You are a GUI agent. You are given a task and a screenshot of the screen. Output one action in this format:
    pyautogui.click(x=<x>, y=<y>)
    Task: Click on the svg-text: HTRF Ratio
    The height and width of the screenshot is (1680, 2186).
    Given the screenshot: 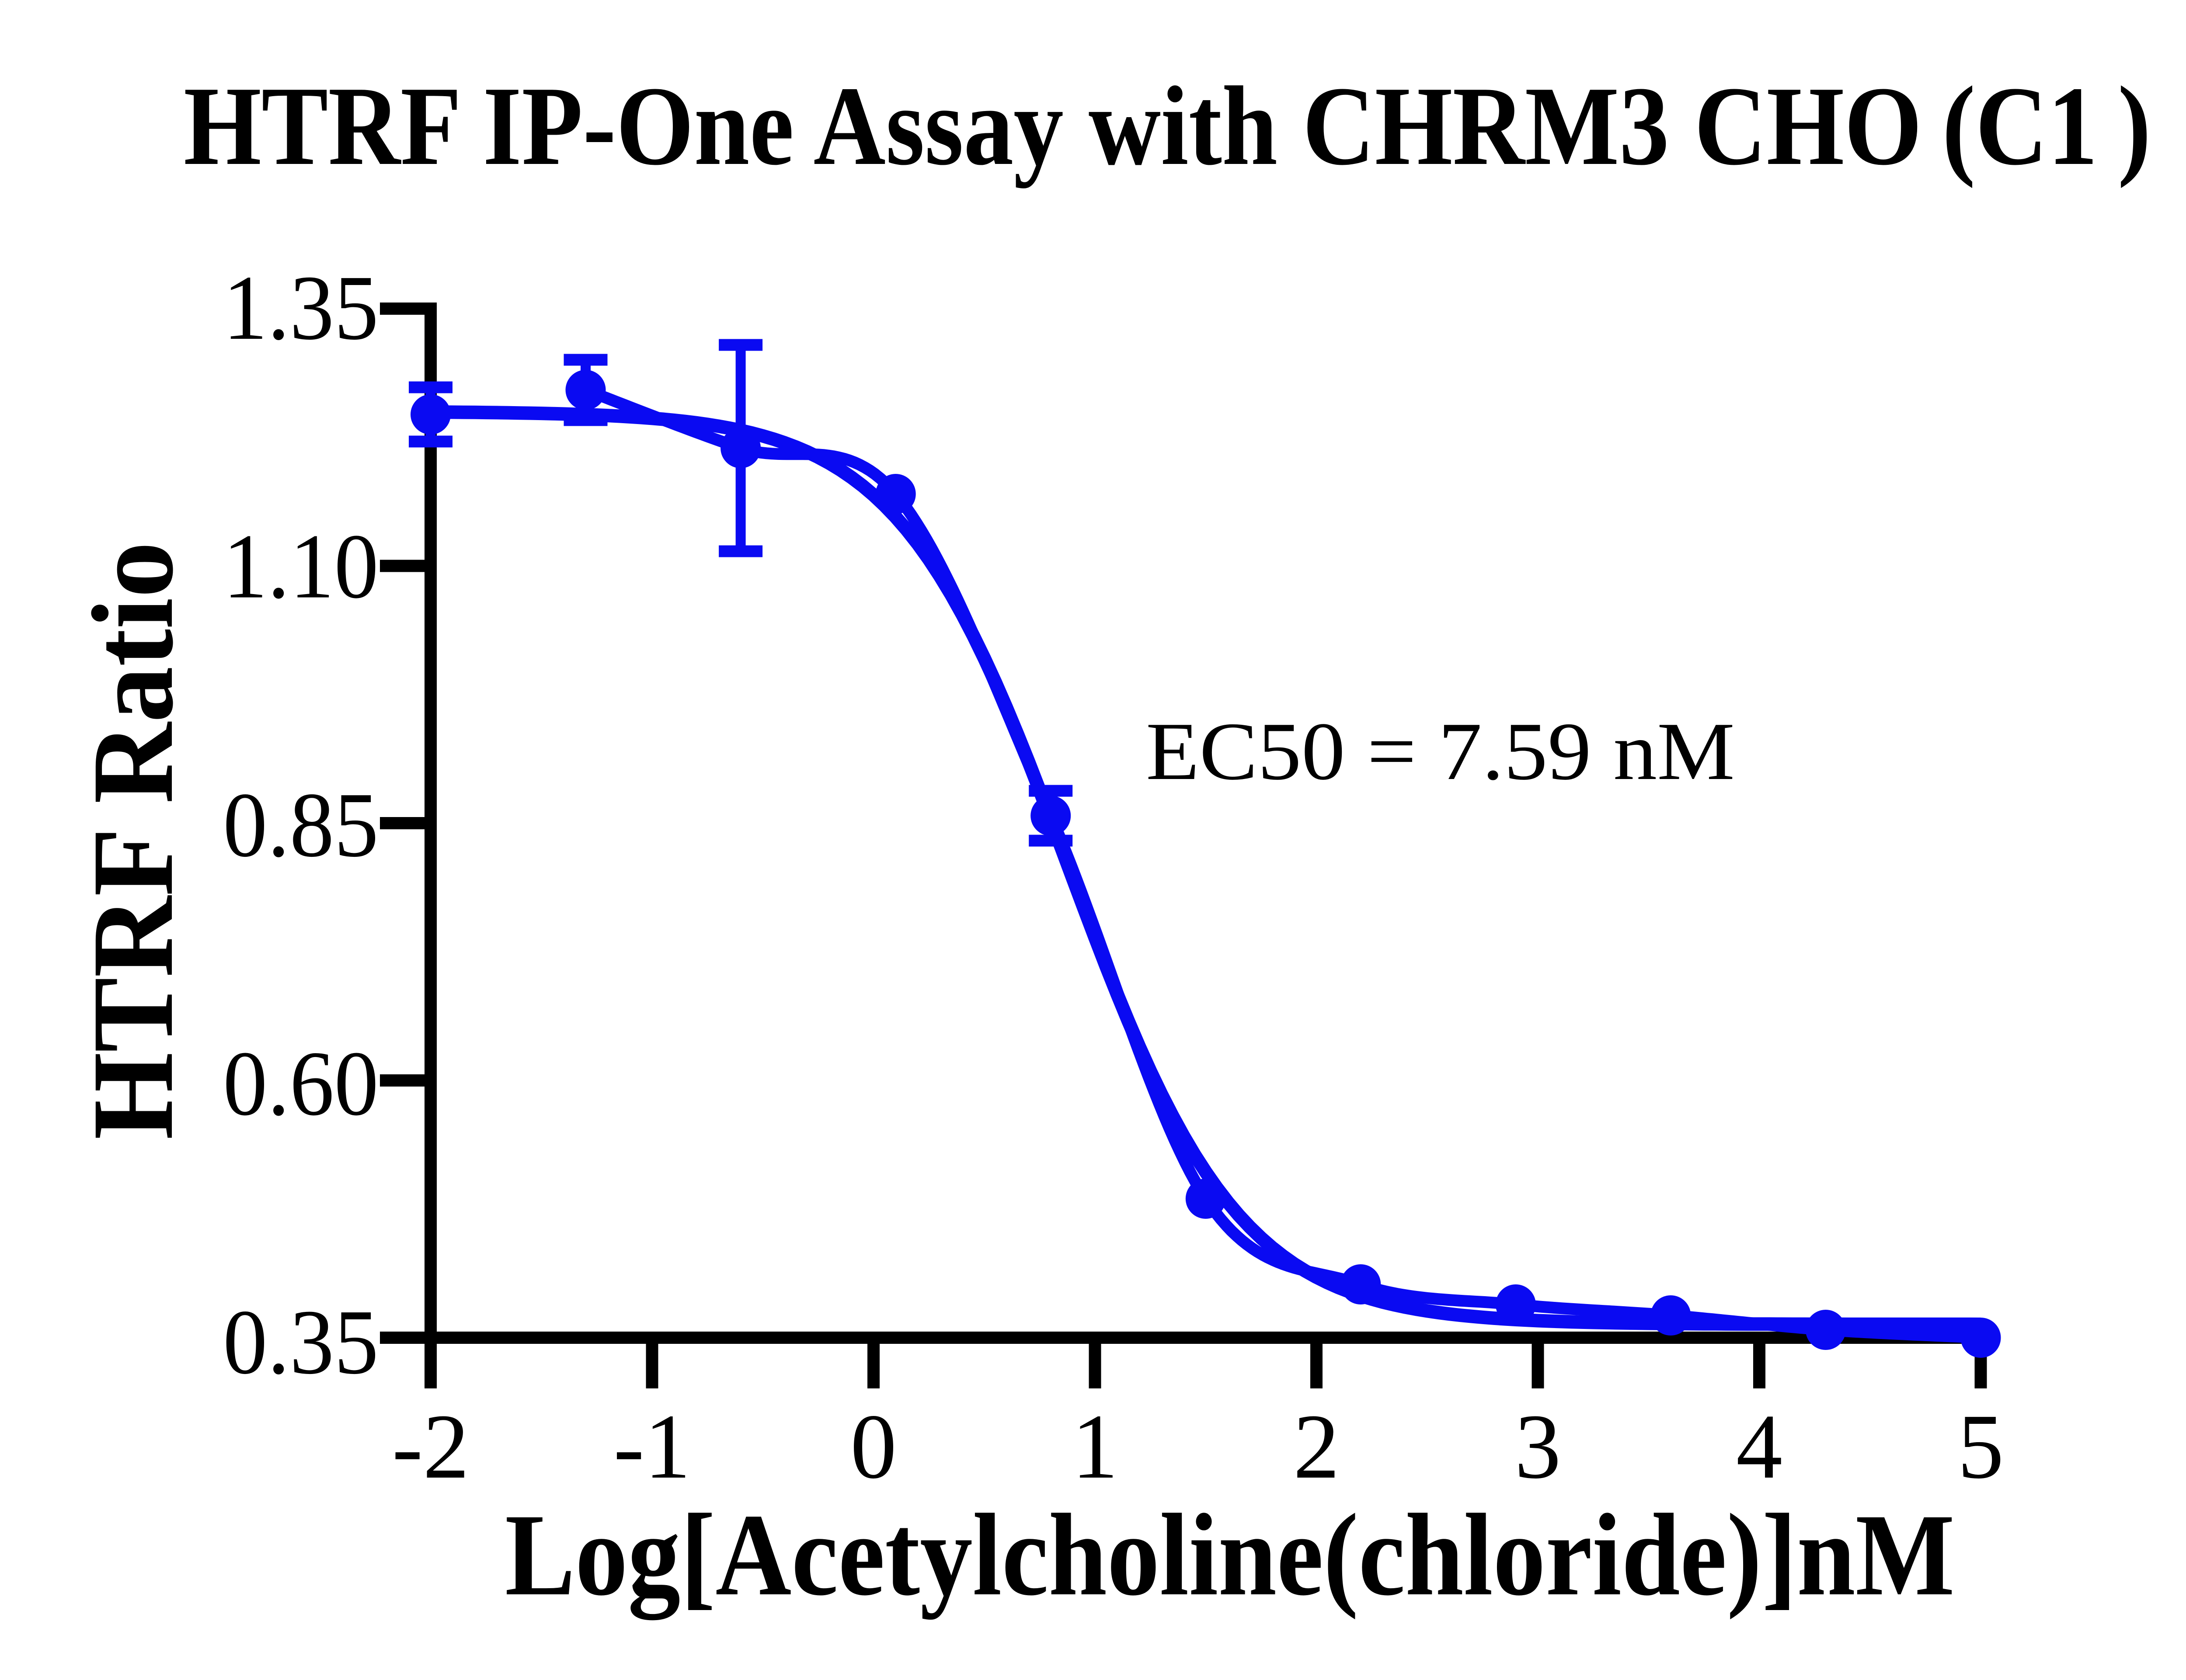 What is the action you would take?
    pyautogui.click(x=132, y=841)
    